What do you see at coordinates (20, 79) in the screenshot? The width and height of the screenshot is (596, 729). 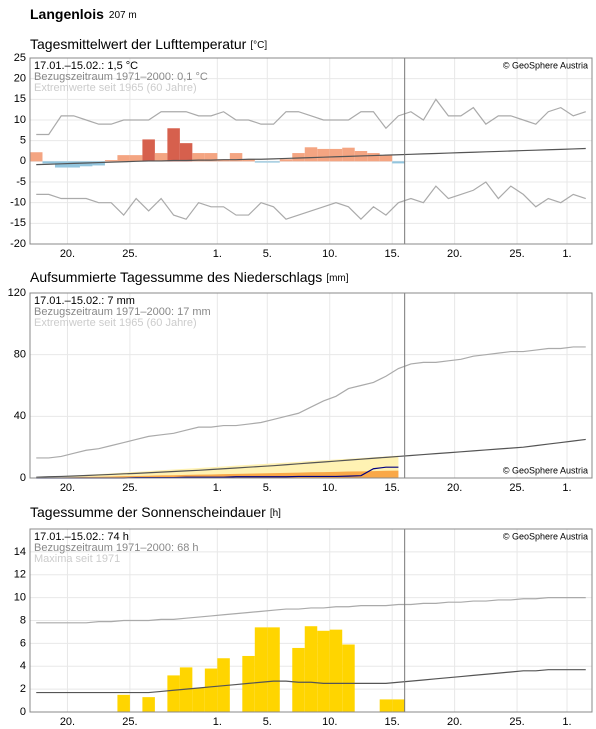 I see `y-tick-label: 20` at bounding box center [20, 79].